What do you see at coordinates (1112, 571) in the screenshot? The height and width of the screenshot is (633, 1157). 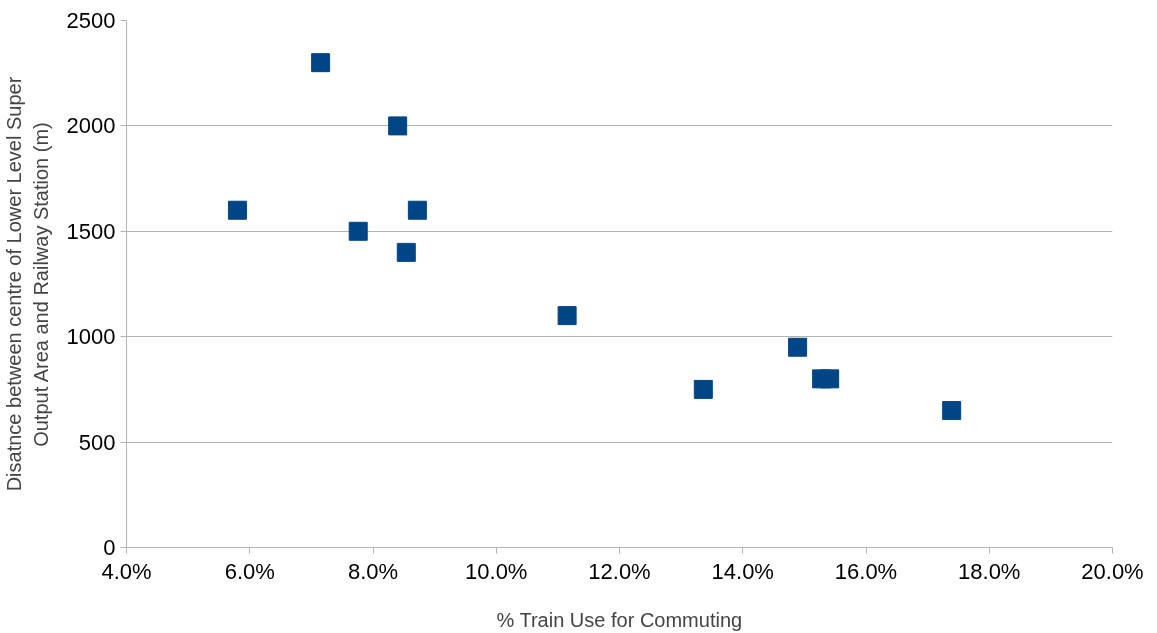 I see `x-tick-label: 20.0%` at bounding box center [1112, 571].